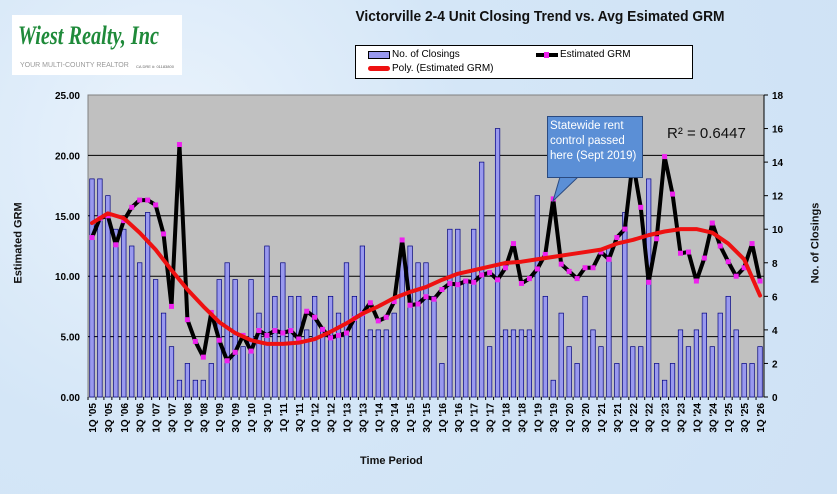 The image size is (837, 494). Describe the element at coordinates (363, 418) in the screenshot. I see `x-tick-label: 3Q '13` at that location.